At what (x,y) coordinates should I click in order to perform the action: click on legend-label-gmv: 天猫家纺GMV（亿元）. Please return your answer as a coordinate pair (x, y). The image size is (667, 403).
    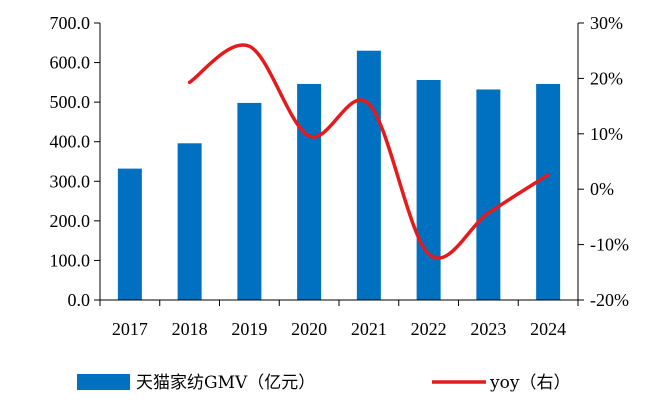
    Looking at the image, I should click on (225, 383).